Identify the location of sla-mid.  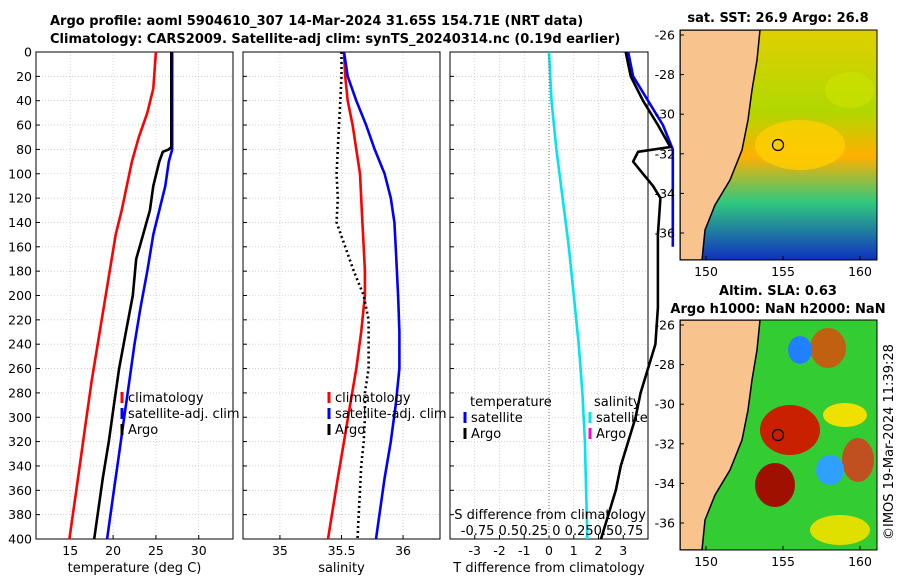
(840, 530).